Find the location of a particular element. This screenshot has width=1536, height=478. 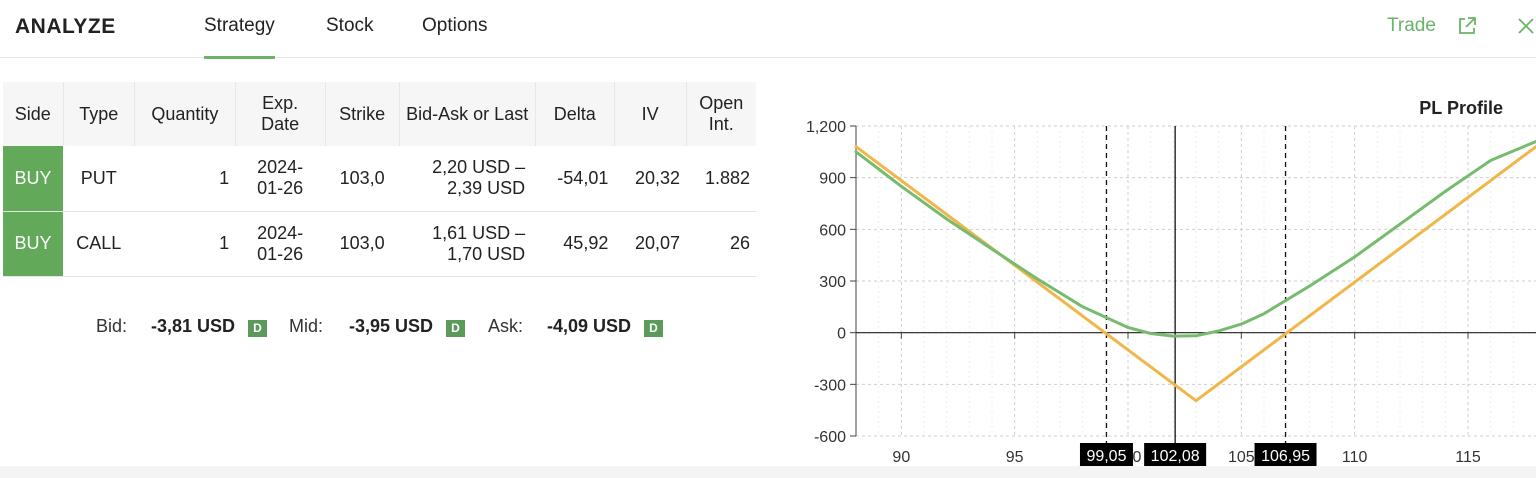

option-type: CALL is located at coordinates (99, 244).